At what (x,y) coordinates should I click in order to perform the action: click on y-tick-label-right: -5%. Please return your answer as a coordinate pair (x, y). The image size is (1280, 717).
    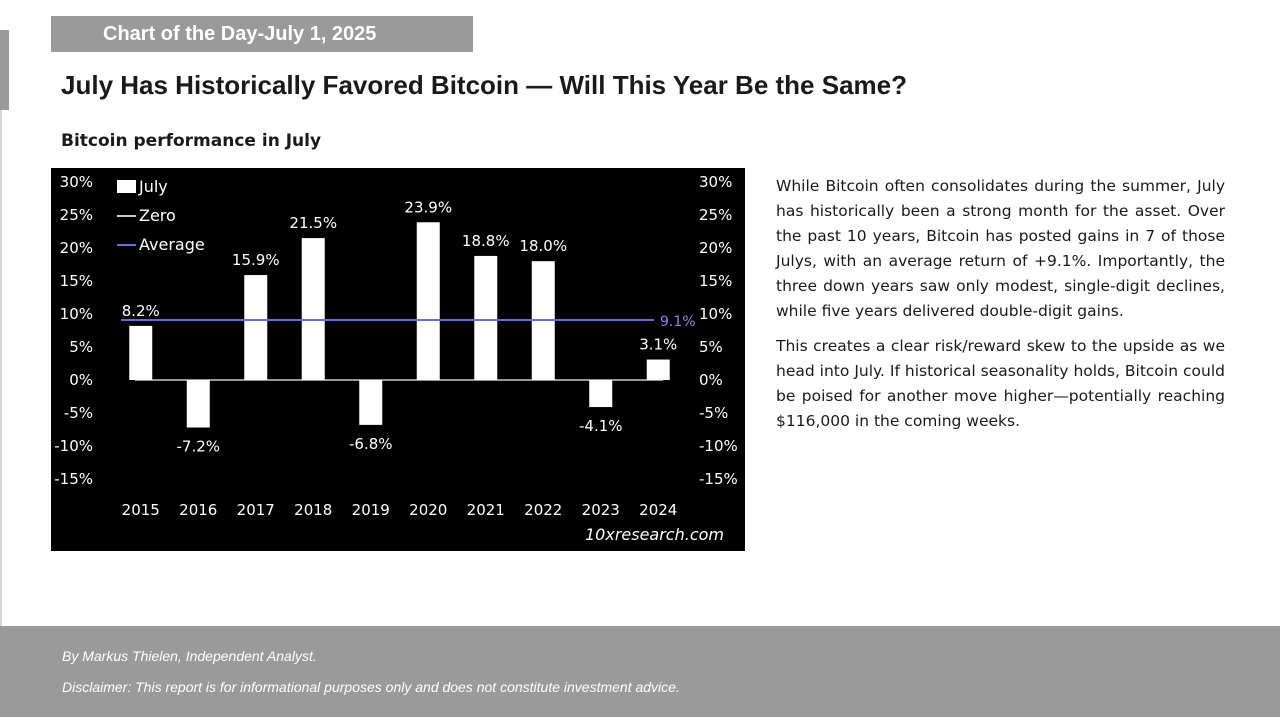
    Looking at the image, I should click on (713, 413).